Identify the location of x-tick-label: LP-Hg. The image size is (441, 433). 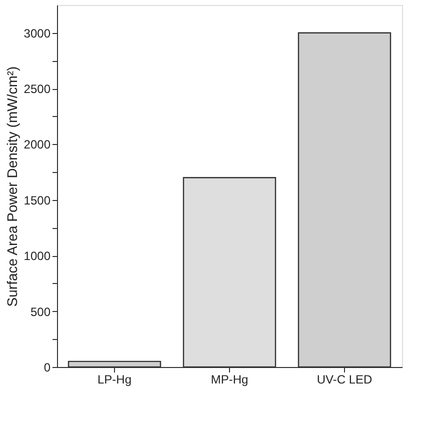
(114, 379).